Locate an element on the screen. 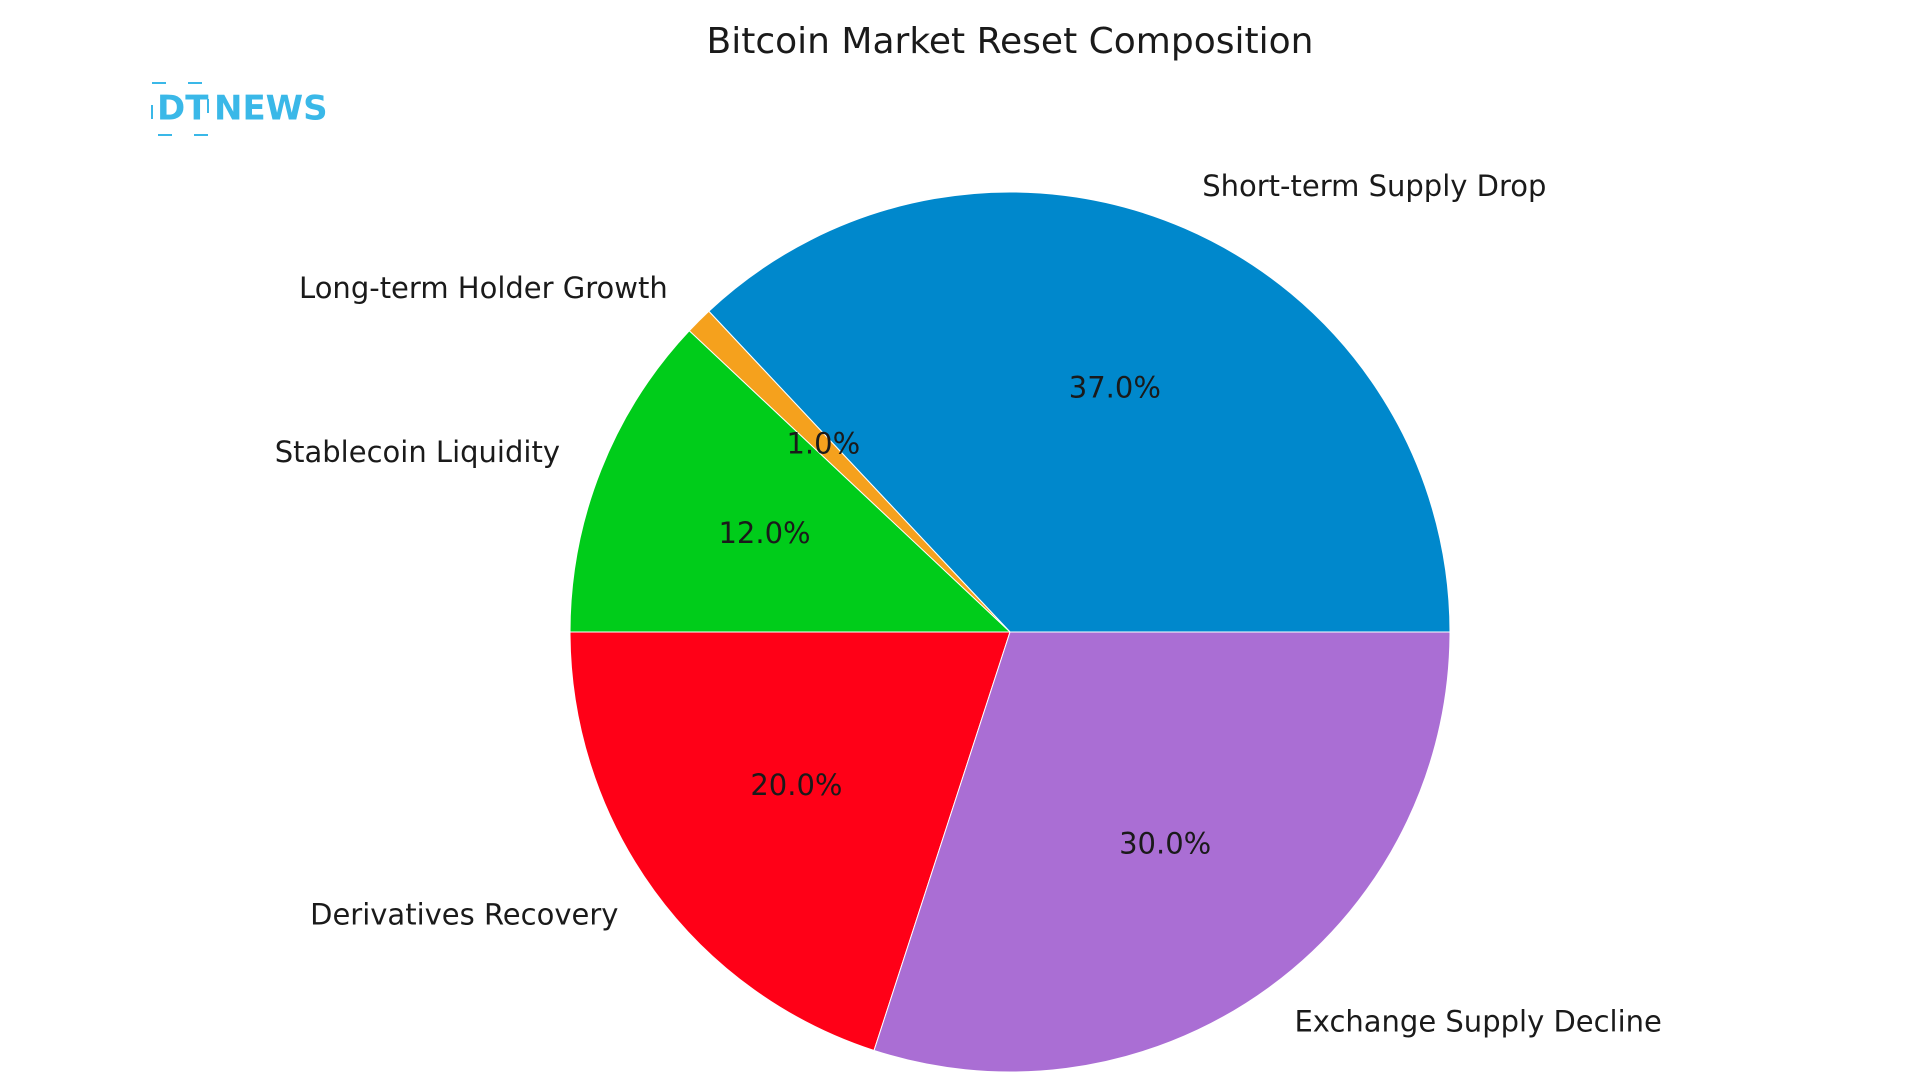 Image resolution: width=1920 pixels, height=1080 pixels. category-label: Exchange Supply Decline is located at coordinates (1477, 1022).